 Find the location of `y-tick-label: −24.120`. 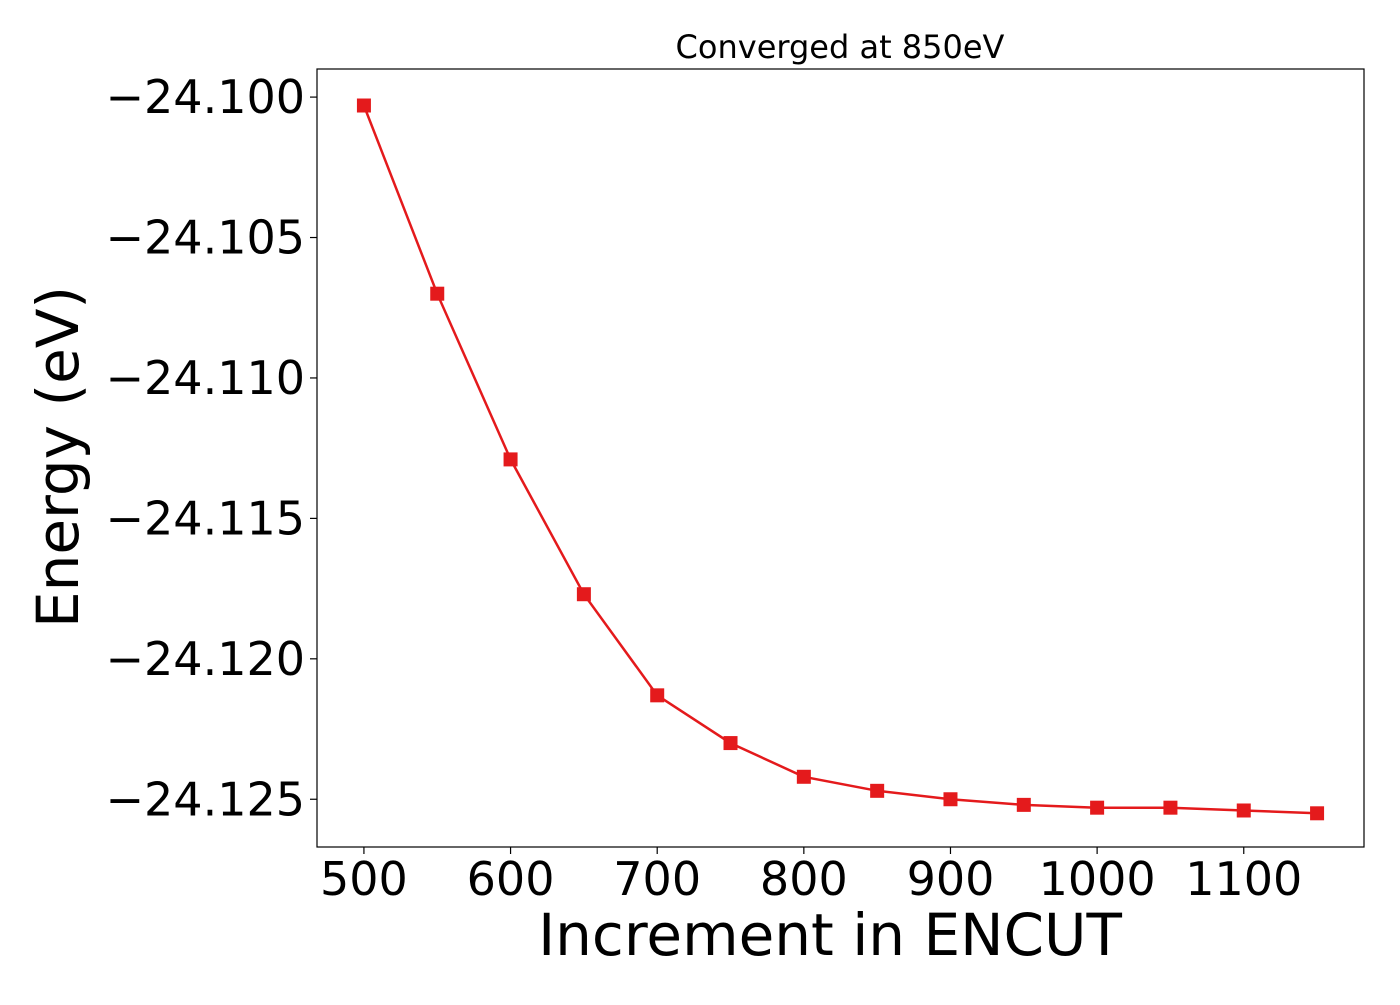

y-tick-label: −24.120 is located at coordinates (206, 659).